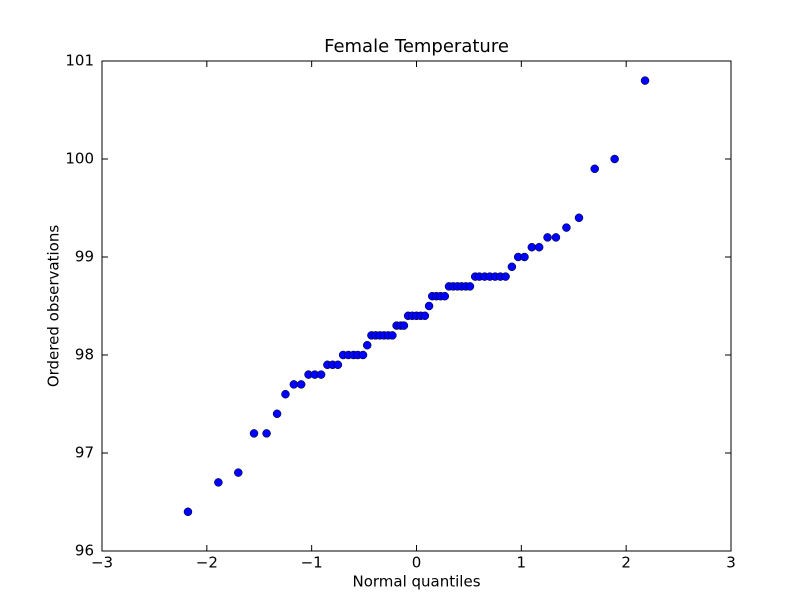 The image size is (812, 616). Describe the element at coordinates (417, 563) in the screenshot. I see `x-tick-label: 0` at that location.